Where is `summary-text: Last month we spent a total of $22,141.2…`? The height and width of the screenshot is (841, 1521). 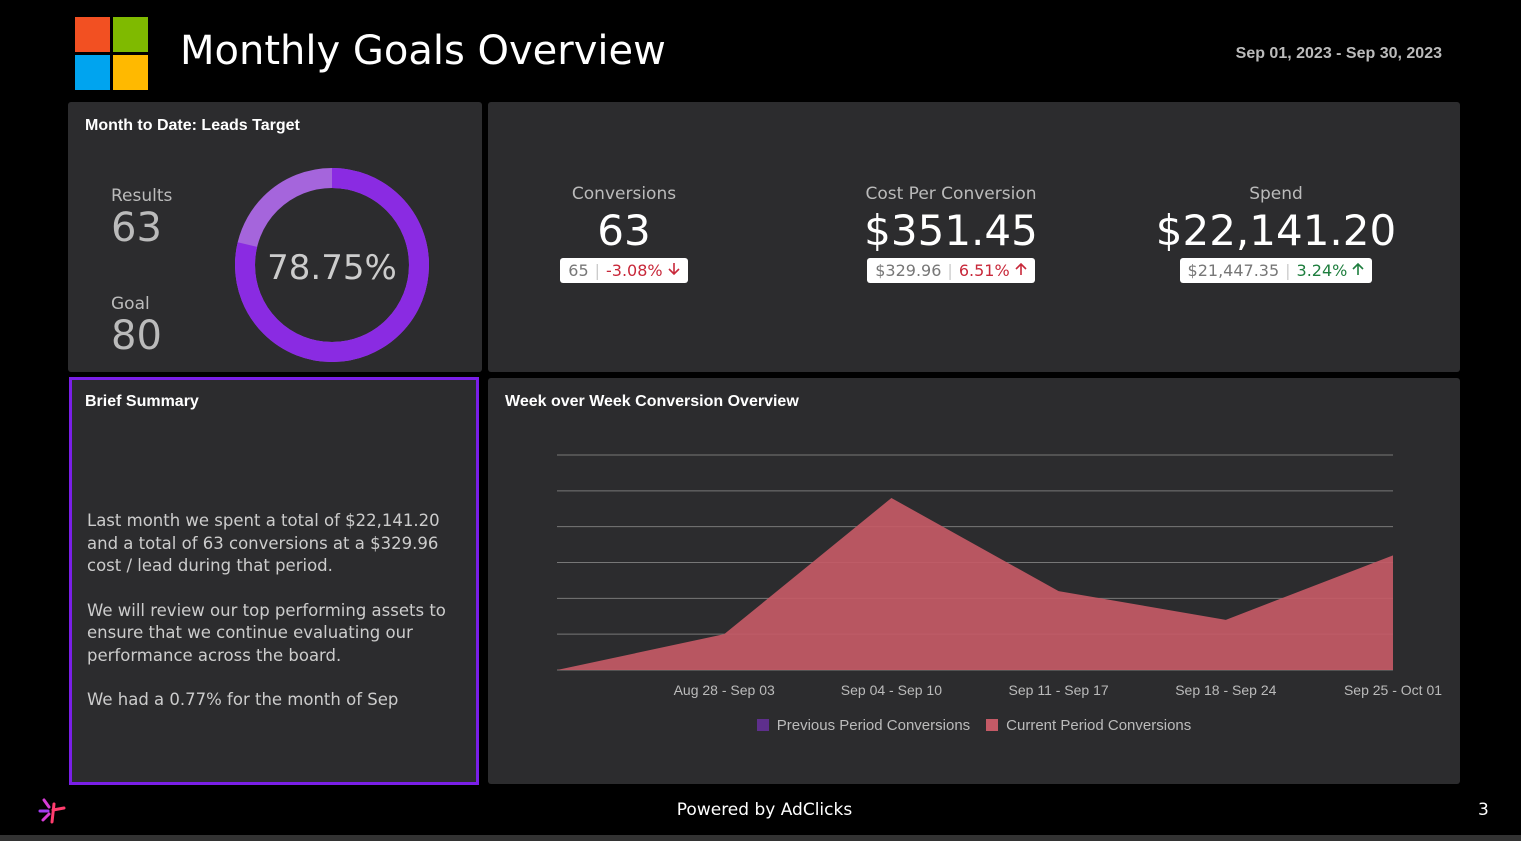
summary-text: Last month we spent a total of $22,141.2… is located at coordinates (277, 622).